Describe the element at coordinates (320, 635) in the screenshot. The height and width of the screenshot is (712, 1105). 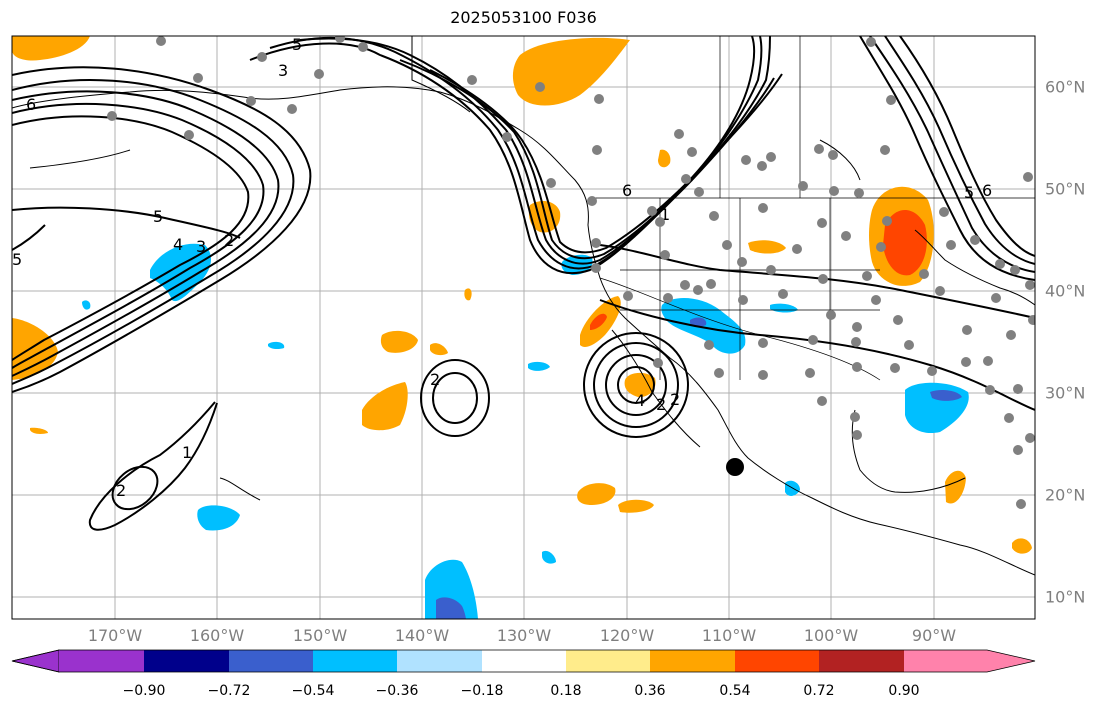
I see `lon-label: 150°W` at that location.